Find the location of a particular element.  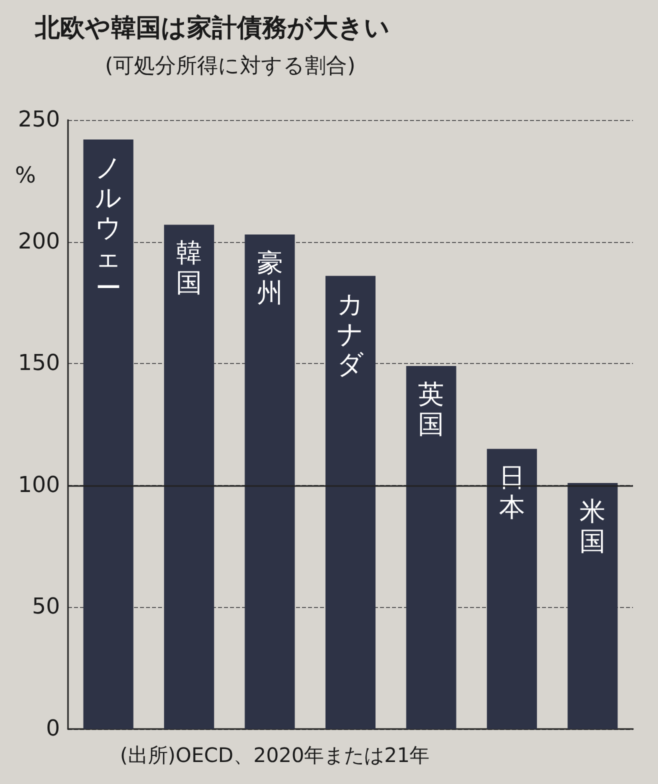

text: (出所)OECD、2020年または21年 is located at coordinates (275, 755).